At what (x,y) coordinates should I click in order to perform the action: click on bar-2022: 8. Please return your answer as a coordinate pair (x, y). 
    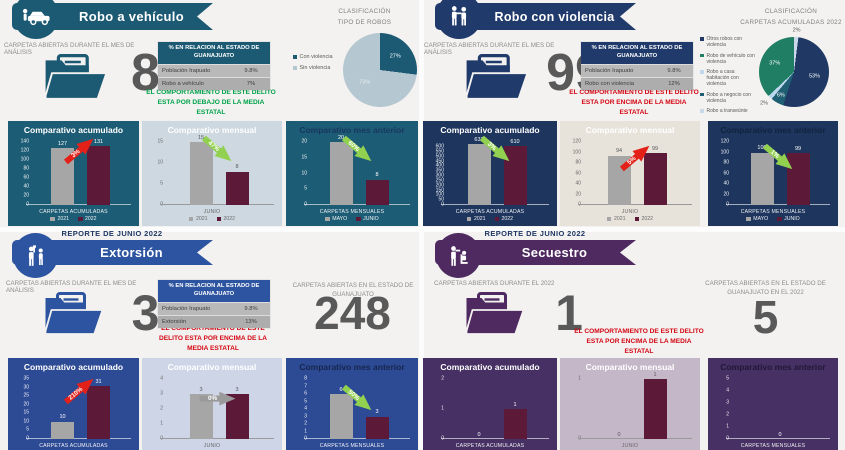
    Looking at the image, I should click on (237, 184).